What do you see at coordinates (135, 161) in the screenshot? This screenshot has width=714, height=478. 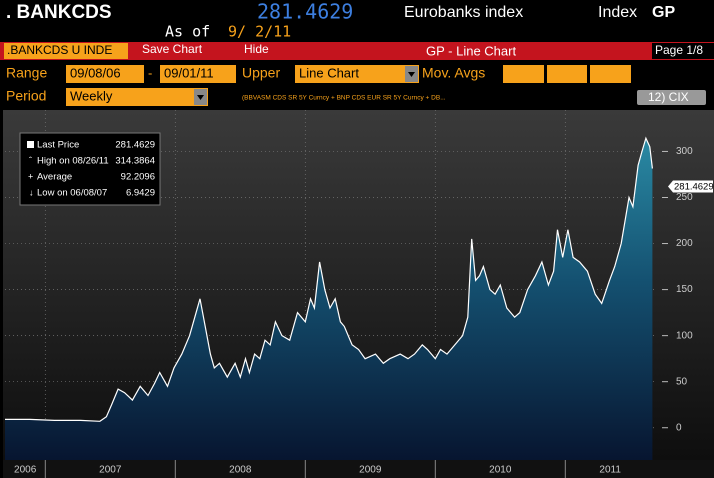 I see `legend-value: 314.3864` at bounding box center [135, 161].